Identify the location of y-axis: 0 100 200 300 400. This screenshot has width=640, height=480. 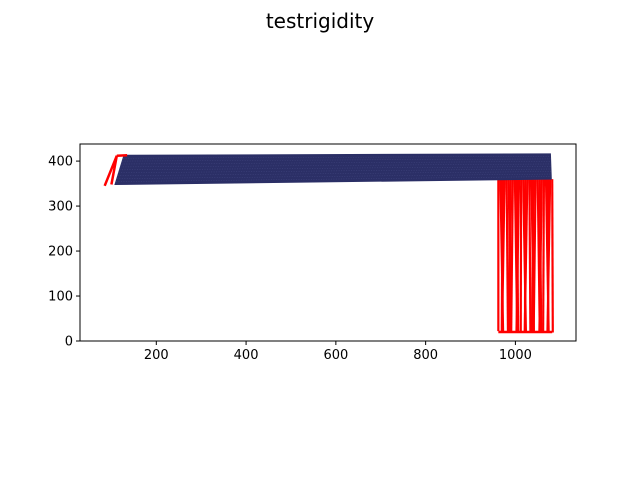
(64, 252).